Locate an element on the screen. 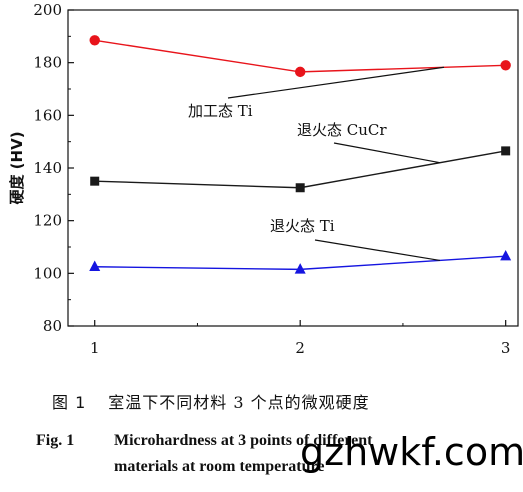 The height and width of the screenshot is (492, 523). watermark: gzhwkf.com is located at coordinates (411, 452).